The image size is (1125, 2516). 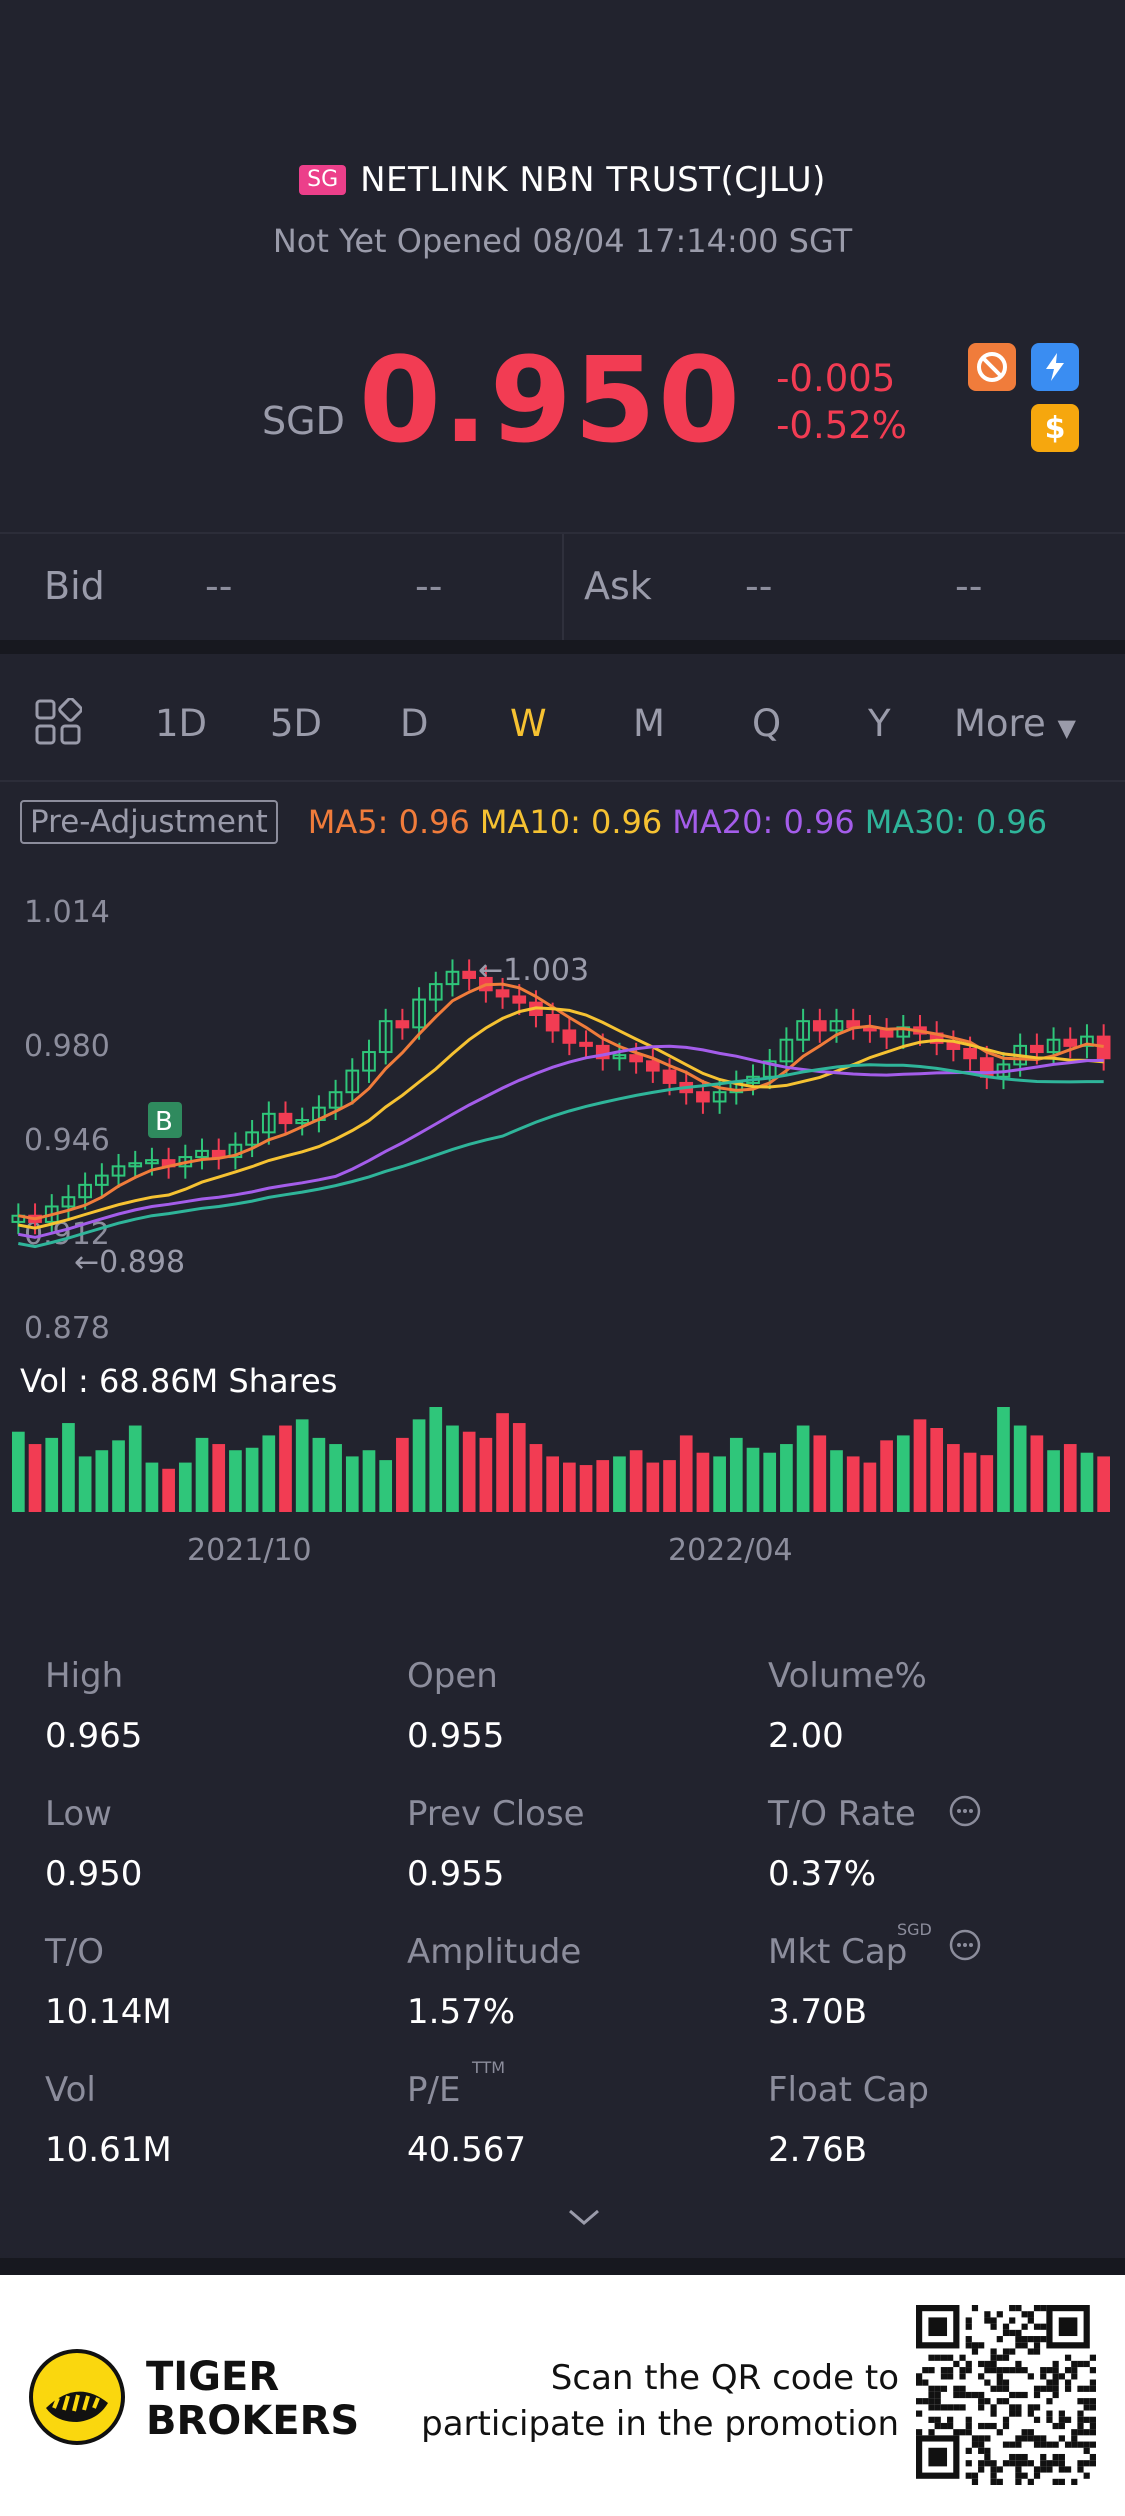 I want to click on stat-amplitude: Amplitude 1.57%, so click(x=494, y=1982).